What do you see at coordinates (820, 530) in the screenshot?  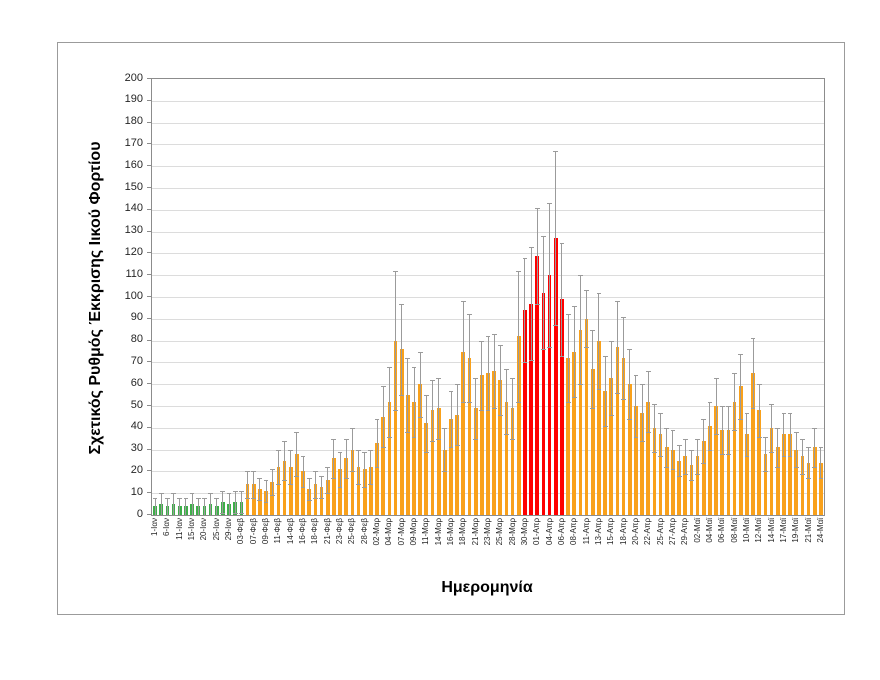 I see `x-tick-label: 24-Μαϊ` at bounding box center [820, 530].